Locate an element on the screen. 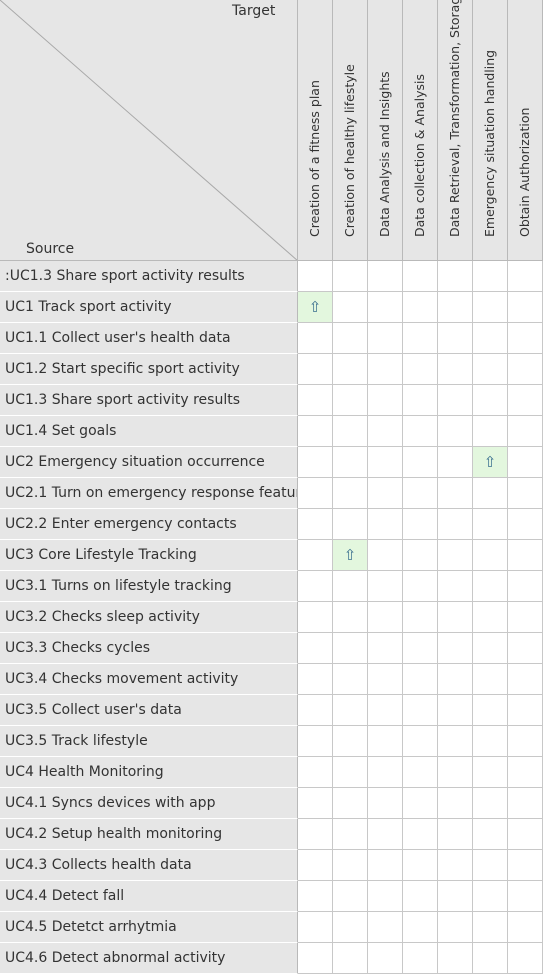 The width and height of the screenshot is (544, 974). row-header: UC4.1 Syncs devices with app is located at coordinates (149, 803).